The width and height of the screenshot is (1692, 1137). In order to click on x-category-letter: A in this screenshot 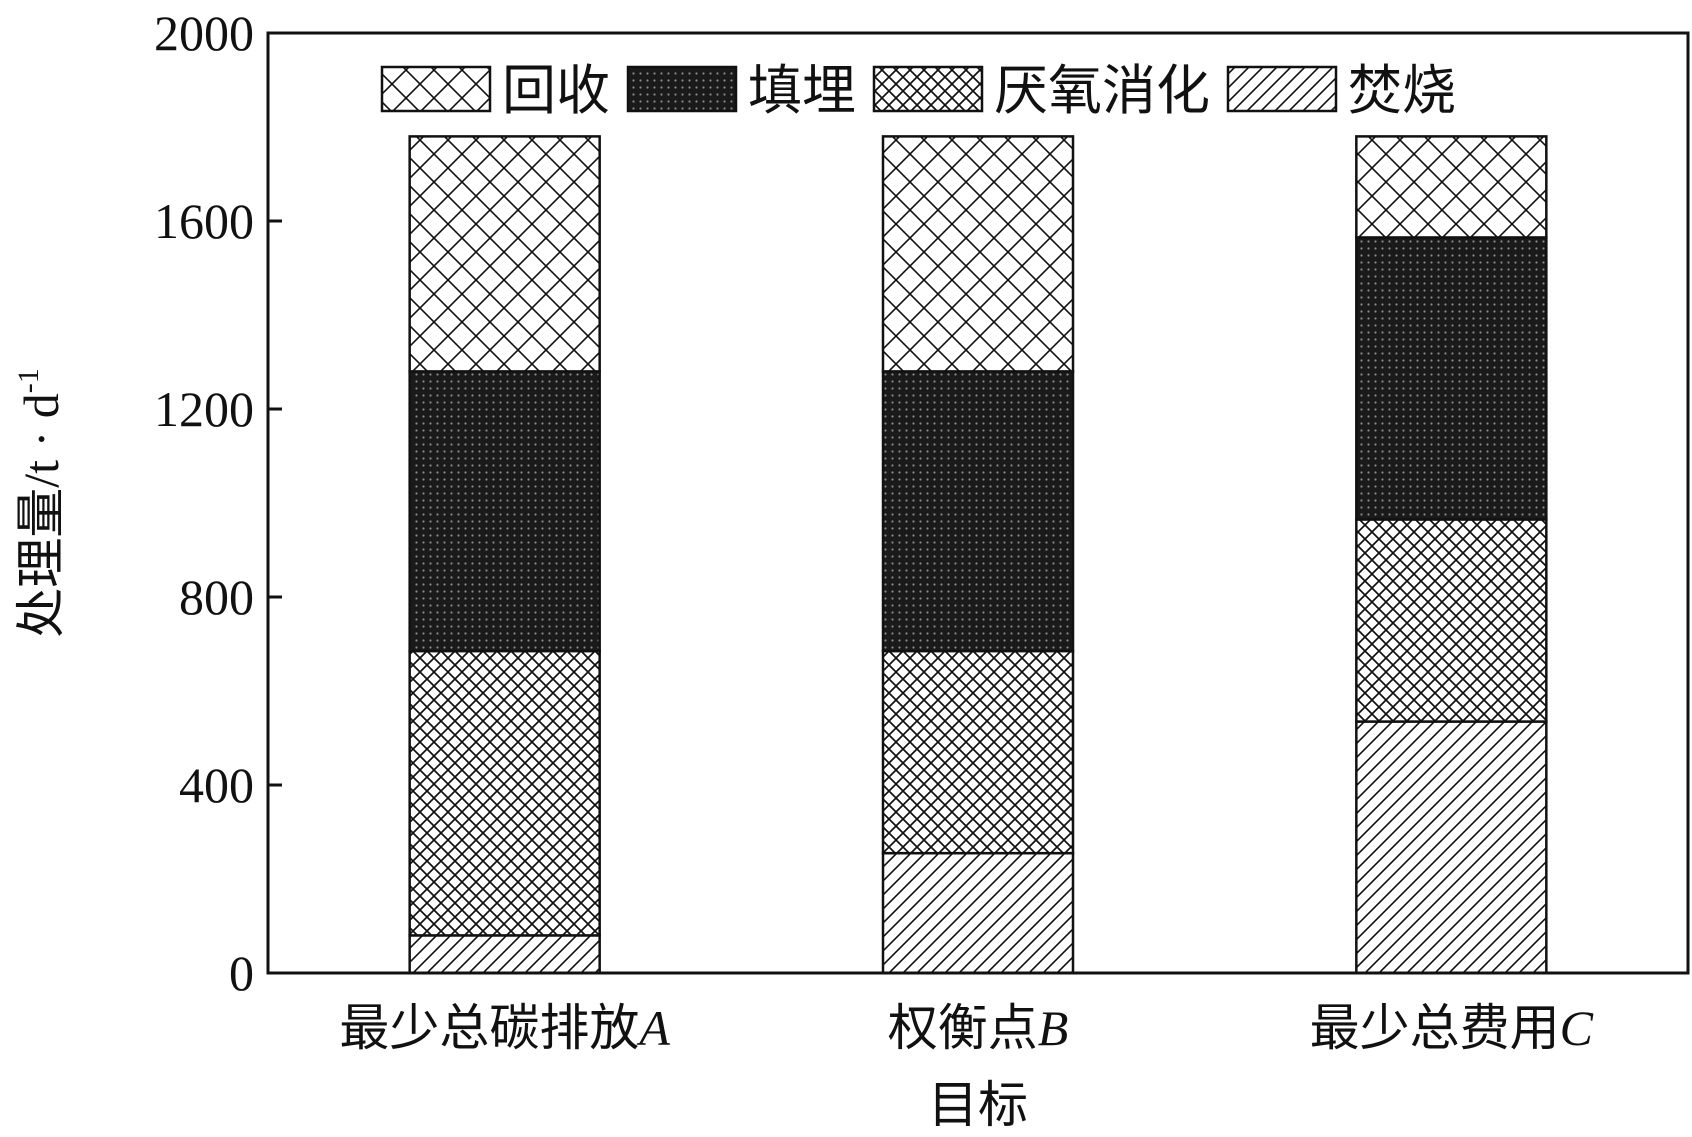, I will do `click(653, 1028)`.